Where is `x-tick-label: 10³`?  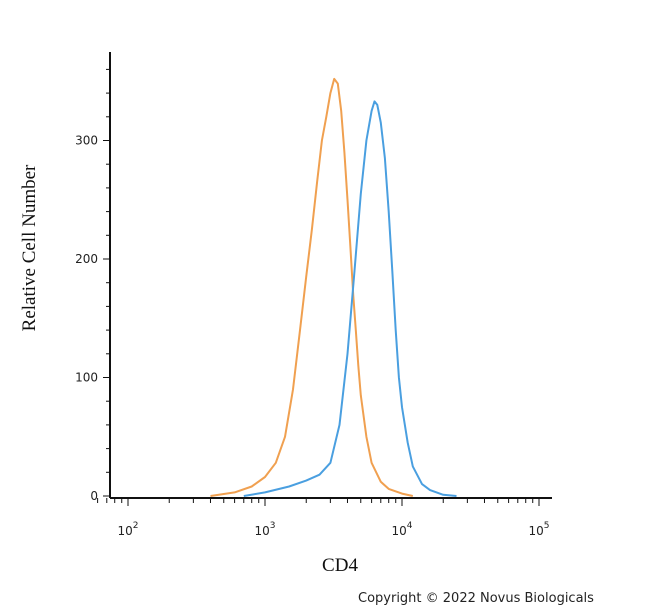 x-tick-label: 10³ is located at coordinates (264, 529).